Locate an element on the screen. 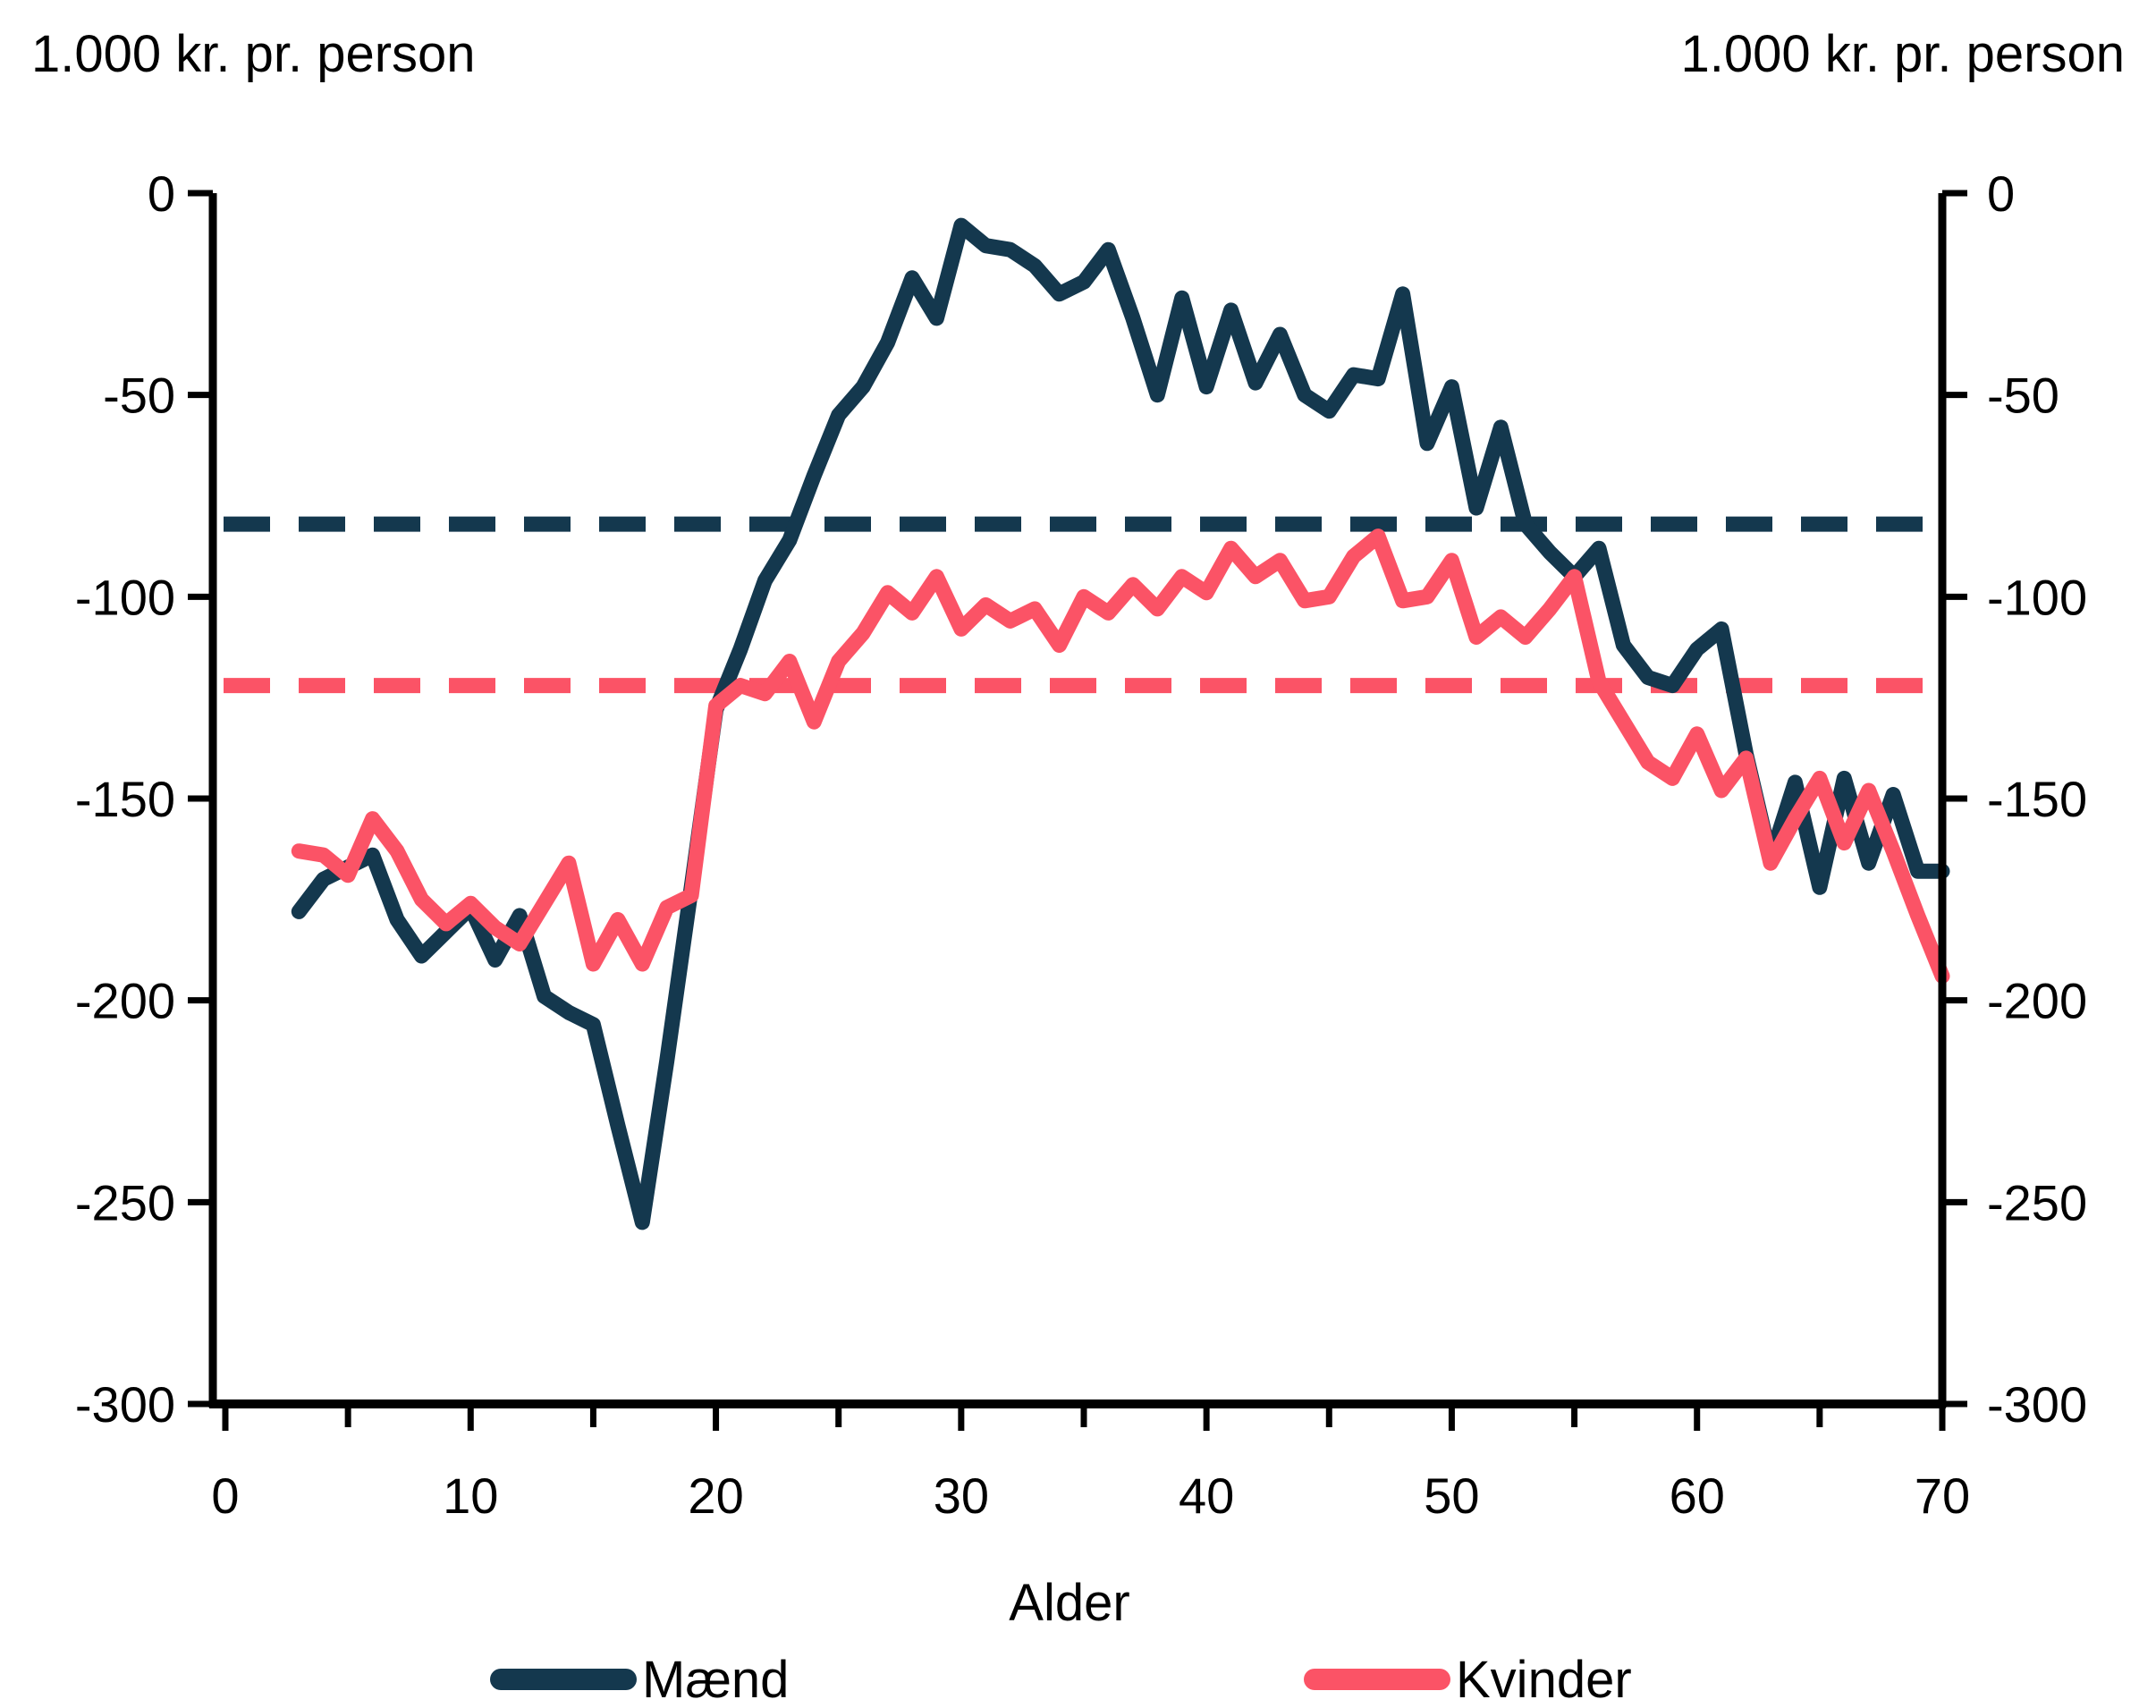  y-tick-label-left: -200 is located at coordinates (125, 1001).